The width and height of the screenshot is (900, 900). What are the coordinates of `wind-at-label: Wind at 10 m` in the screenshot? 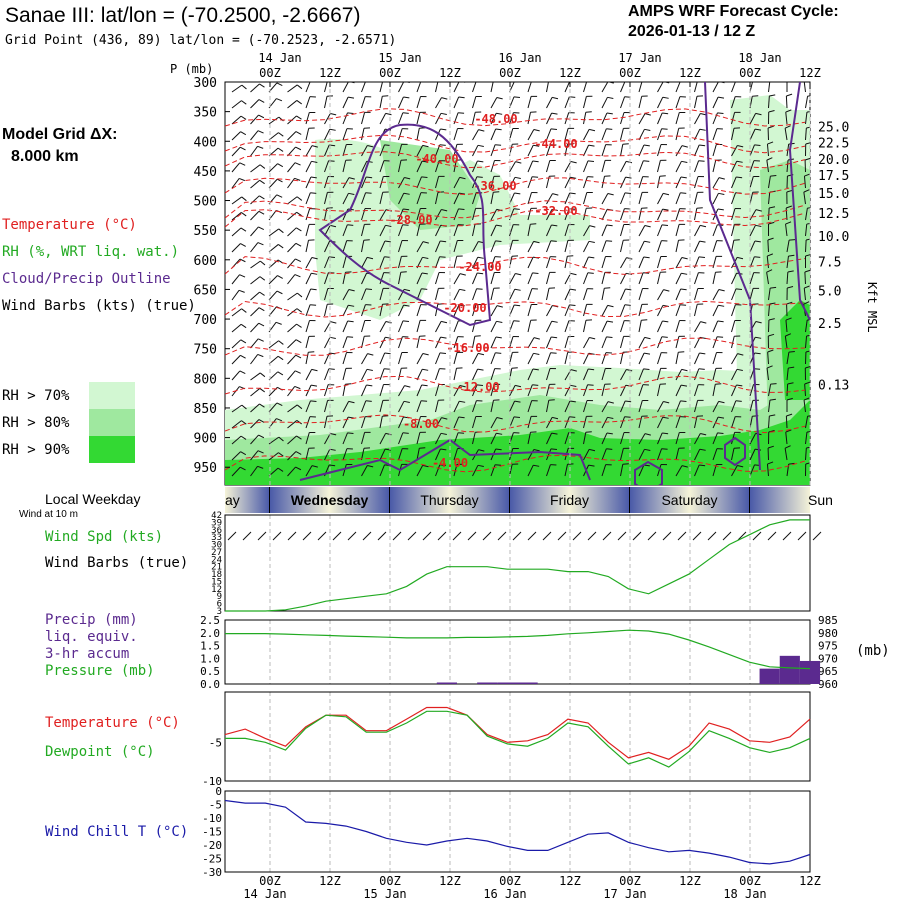 It's located at (48, 514).